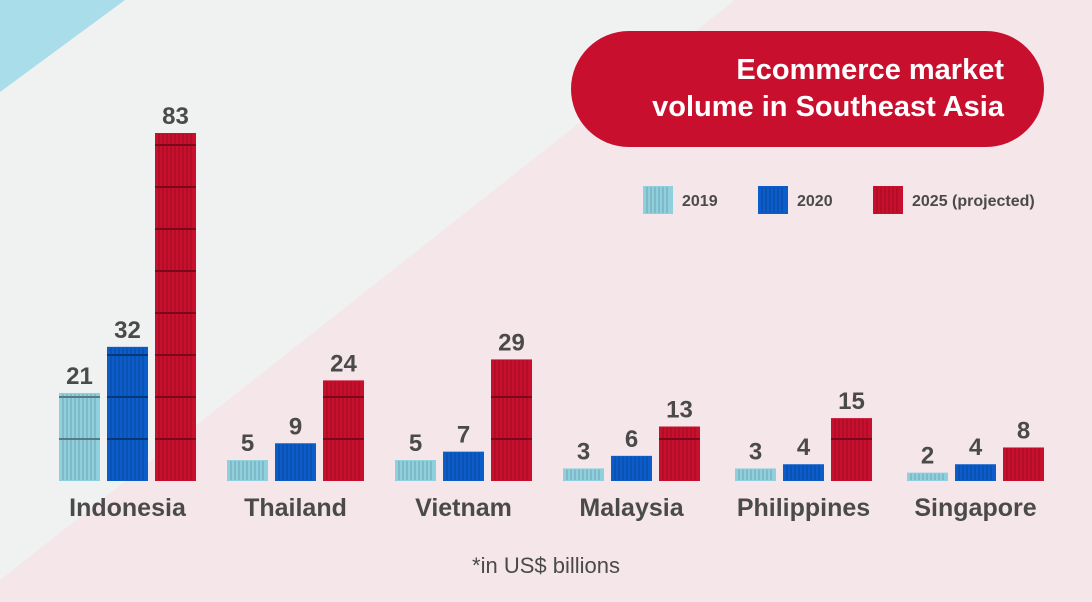  I want to click on value-label: 29, so click(511, 342).